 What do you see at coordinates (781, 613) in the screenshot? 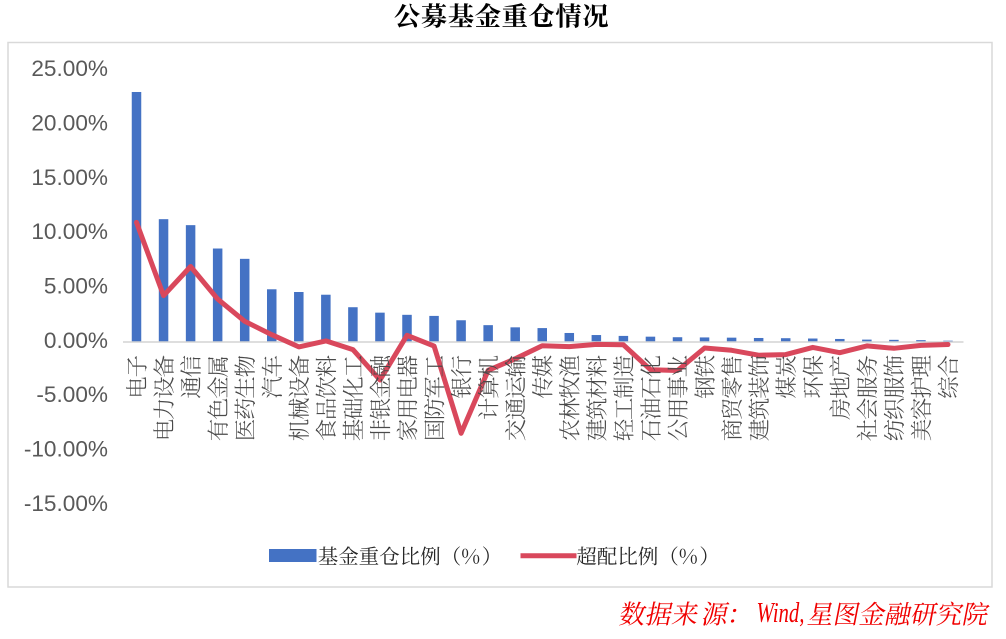
I see `svg-text: Wind,` at bounding box center [781, 613].